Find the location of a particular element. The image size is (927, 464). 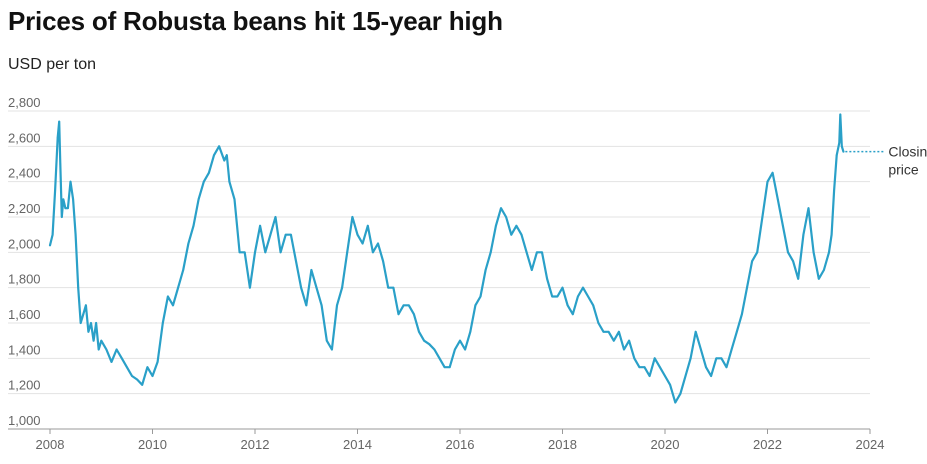

y-tick-label: 2,000 is located at coordinates (24, 243).